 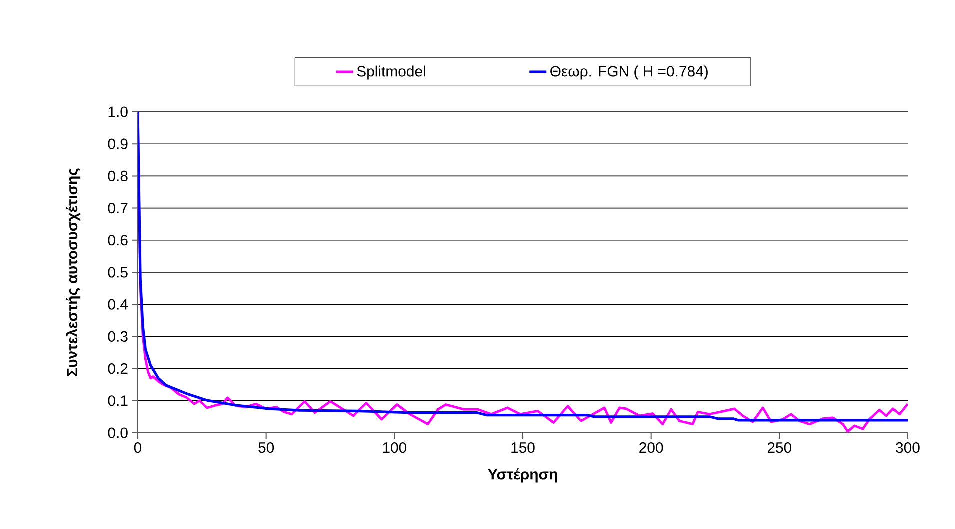 What do you see at coordinates (138, 448) in the screenshot?
I see `x-tick-label: 0` at bounding box center [138, 448].